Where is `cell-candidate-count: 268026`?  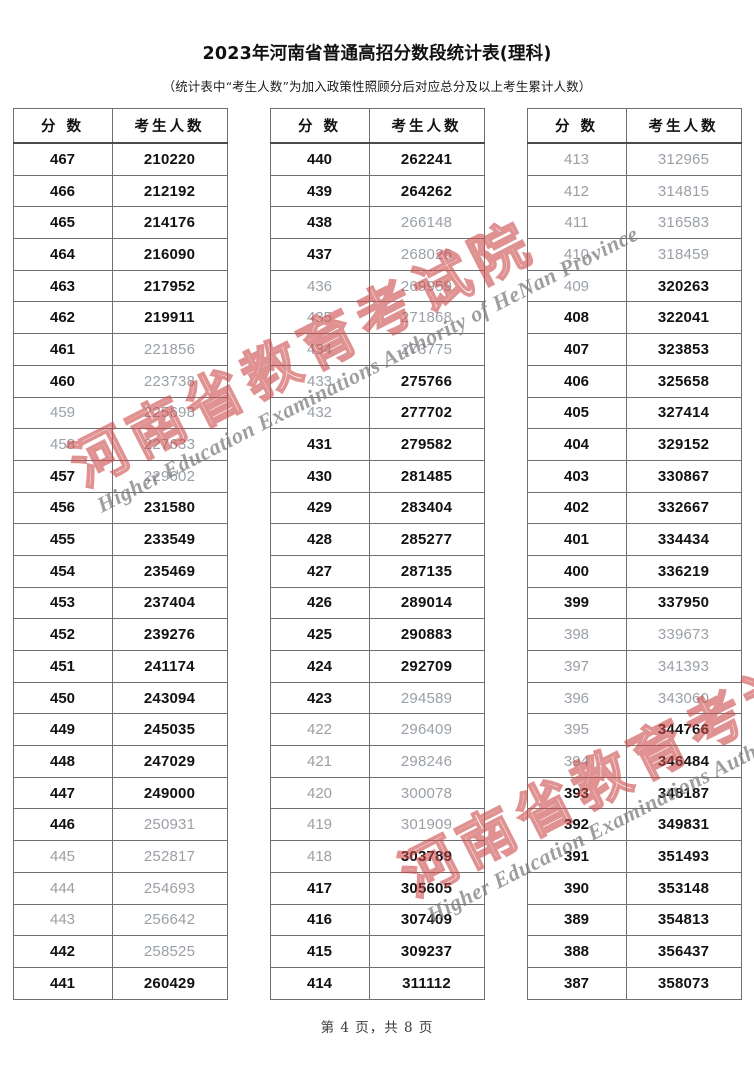
cell-candidate-count: 268026 is located at coordinates (426, 254).